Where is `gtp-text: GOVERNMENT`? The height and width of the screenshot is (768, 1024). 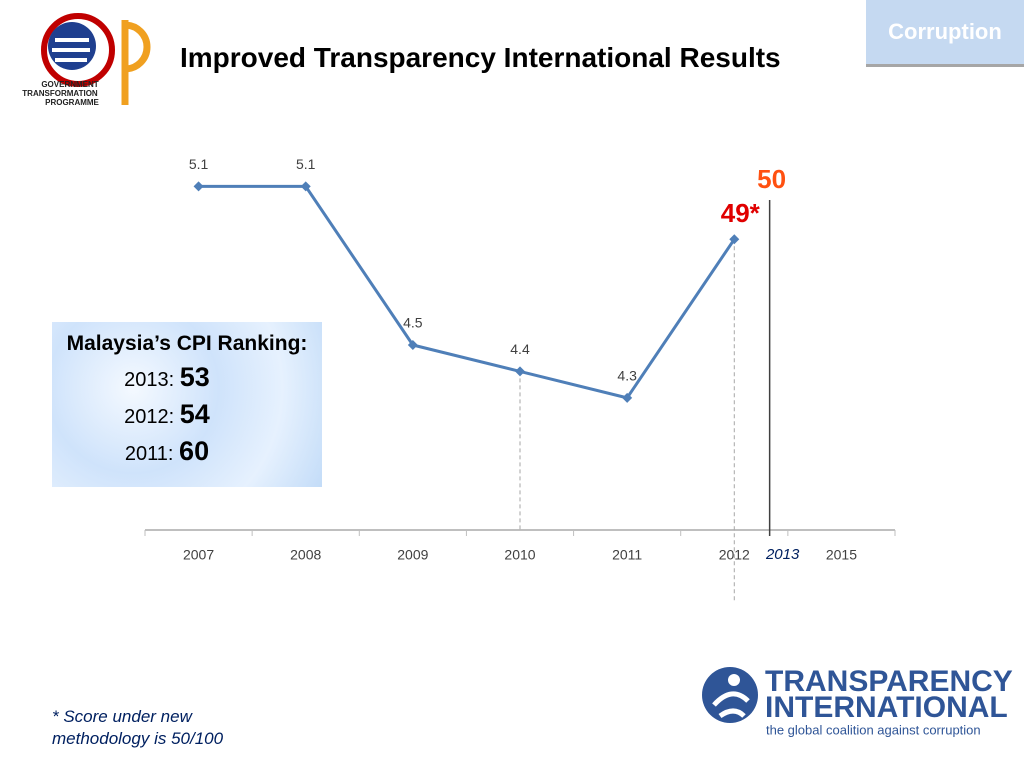
gtp-text: GOVERNMENT is located at coordinates (69, 84).